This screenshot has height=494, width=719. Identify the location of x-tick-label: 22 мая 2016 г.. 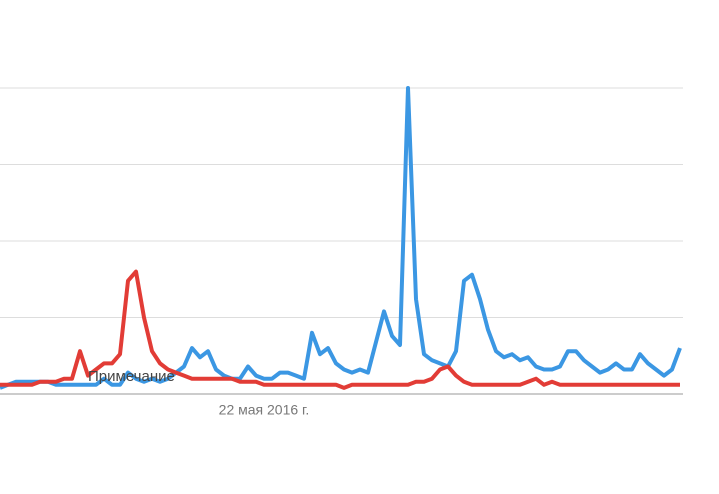
(264, 410).